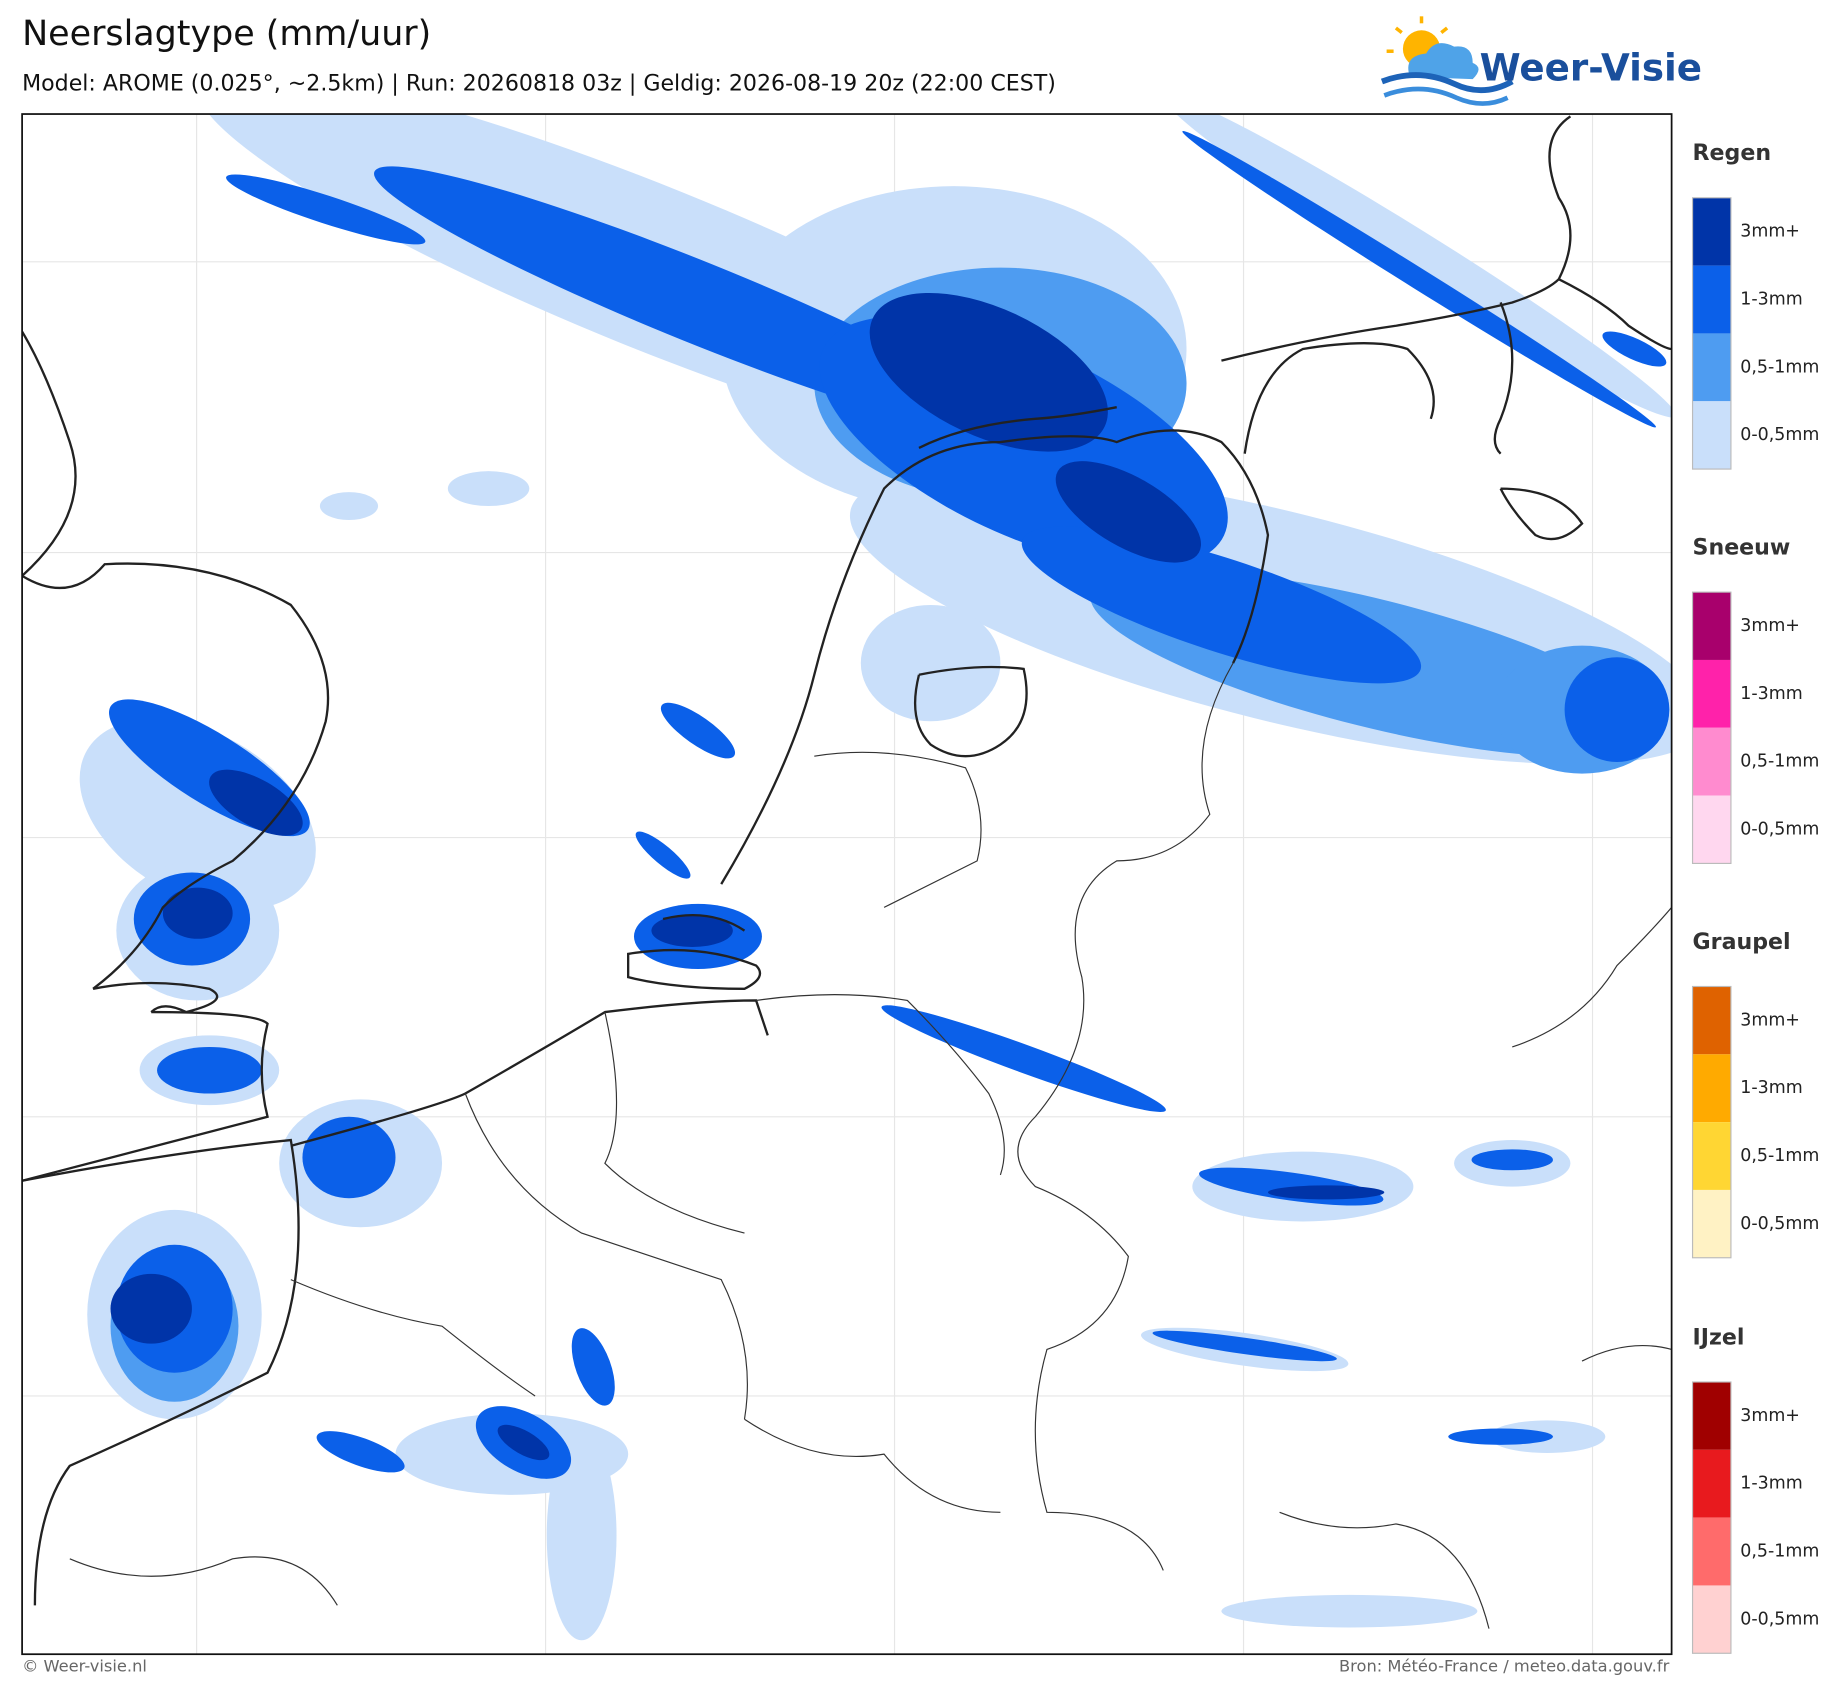  Describe the element at coordinates (1719, 1337) in the screenshot. I see `legend-group-title: IJzel` at that location.